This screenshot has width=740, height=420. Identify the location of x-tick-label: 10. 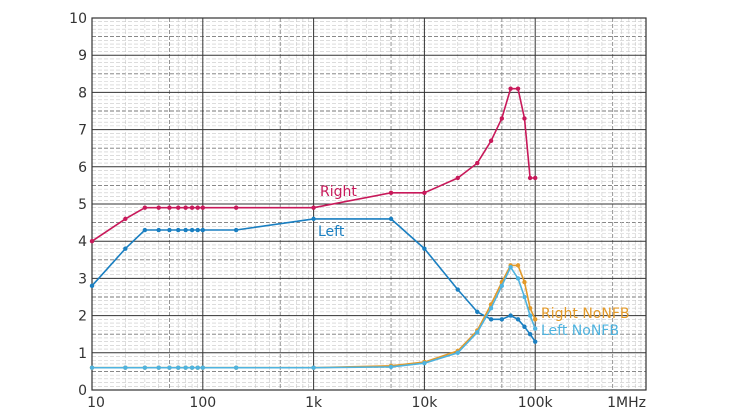
(96, 403).